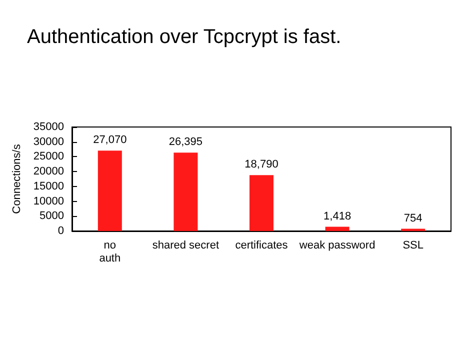  I want to click on x-tick-label: no auth, so click(110, 252).